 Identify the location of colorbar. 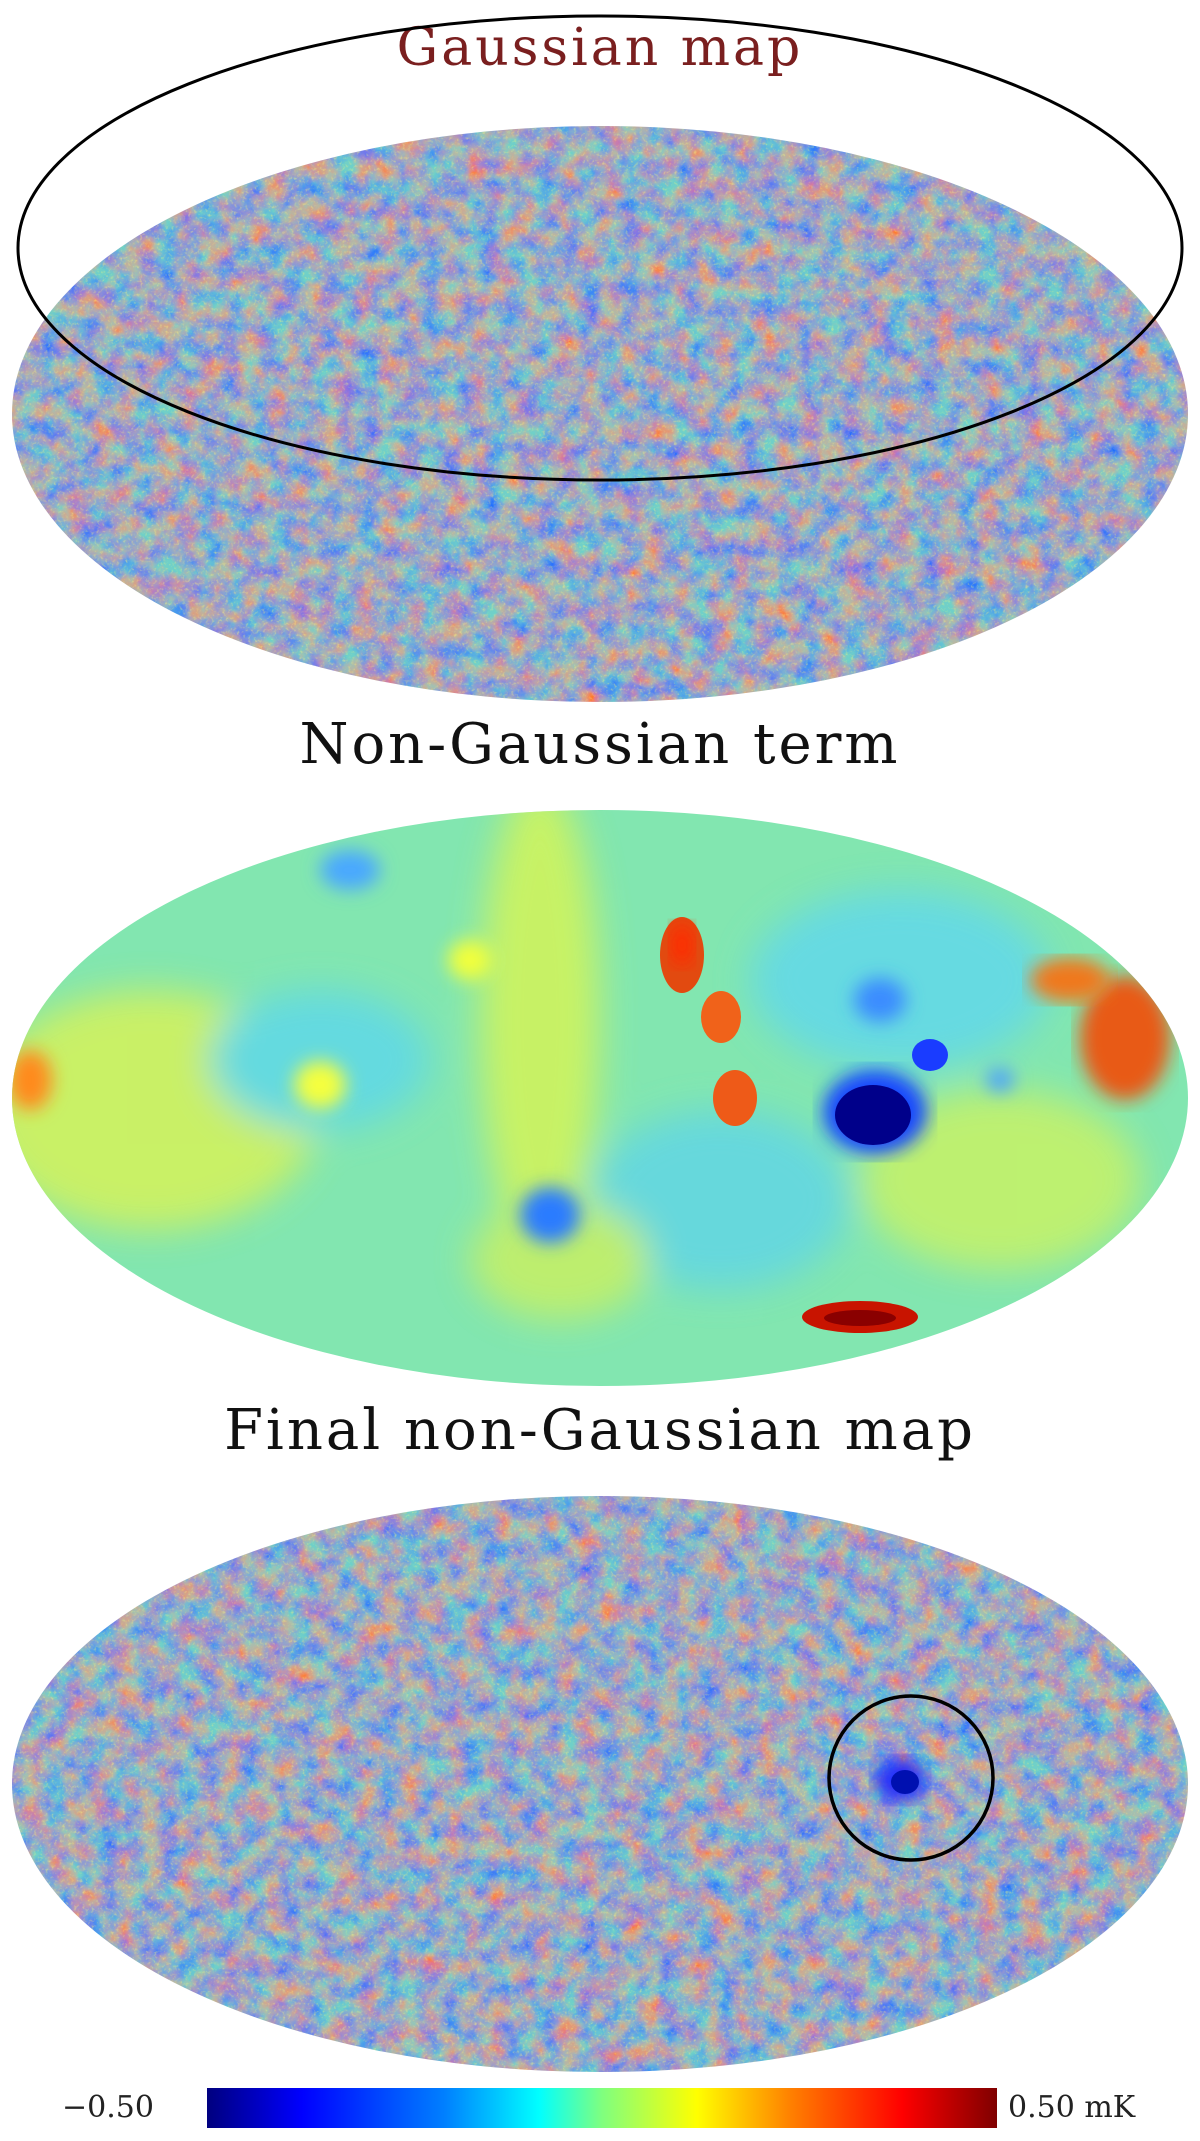
(602, 2108).